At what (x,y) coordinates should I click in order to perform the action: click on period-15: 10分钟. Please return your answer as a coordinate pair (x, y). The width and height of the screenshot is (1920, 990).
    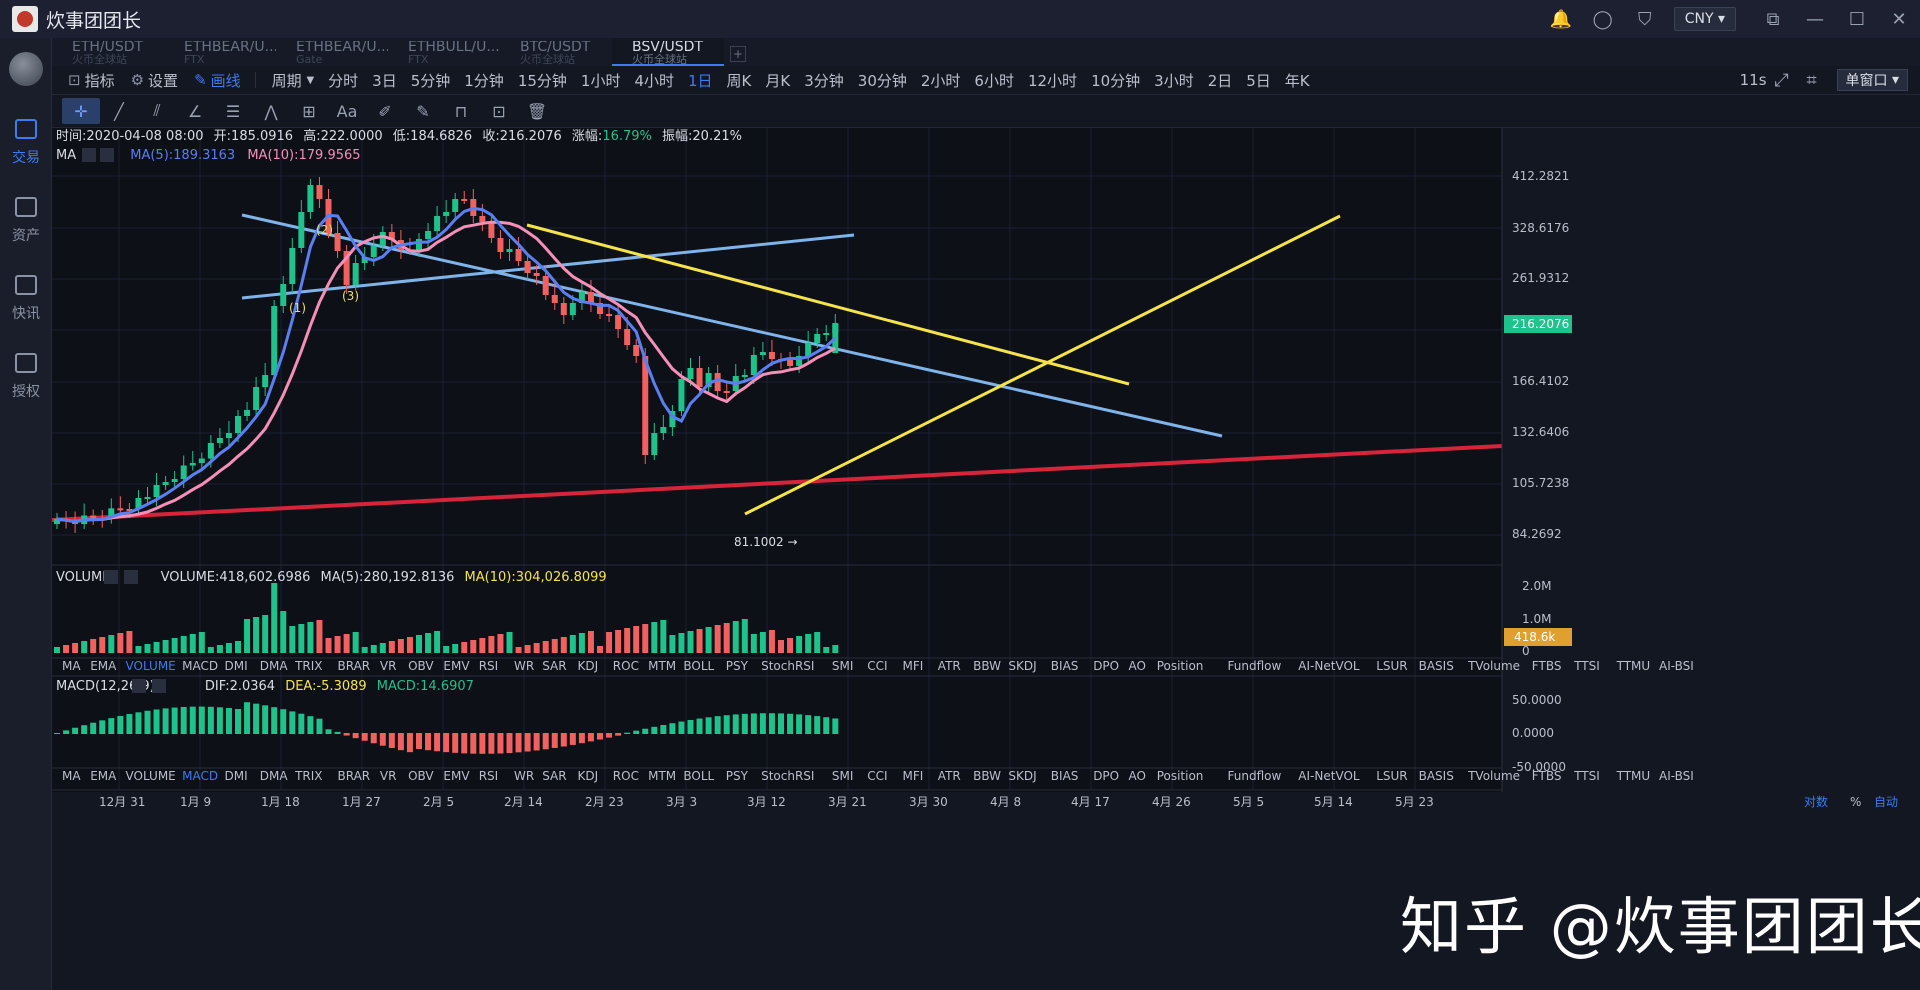
    Looking at the image, I should click on (1116, 80).